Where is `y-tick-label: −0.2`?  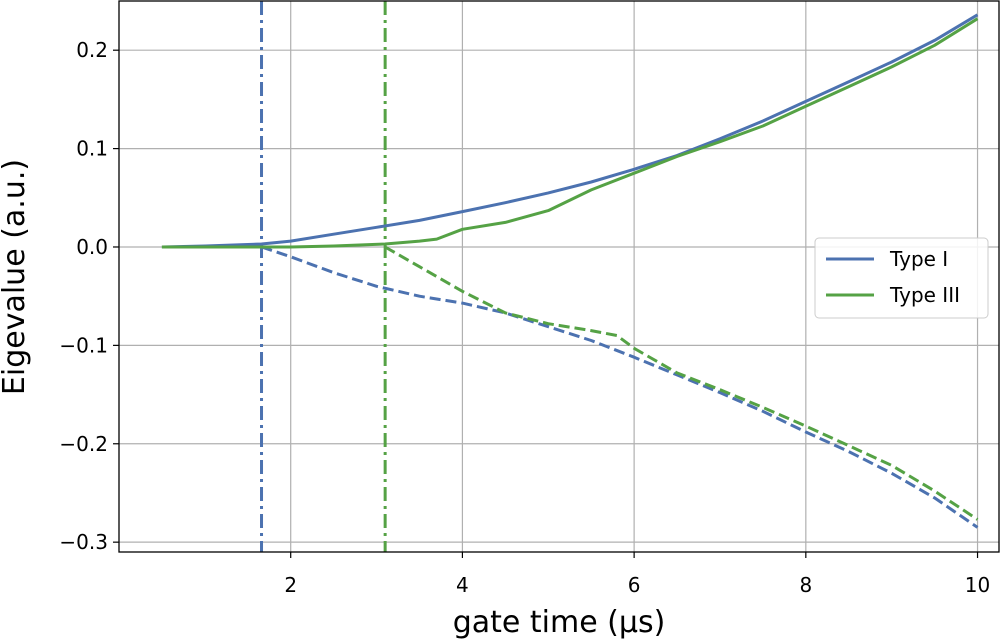
y-tick-label: −0.2 is located at coordinates (83, 444).